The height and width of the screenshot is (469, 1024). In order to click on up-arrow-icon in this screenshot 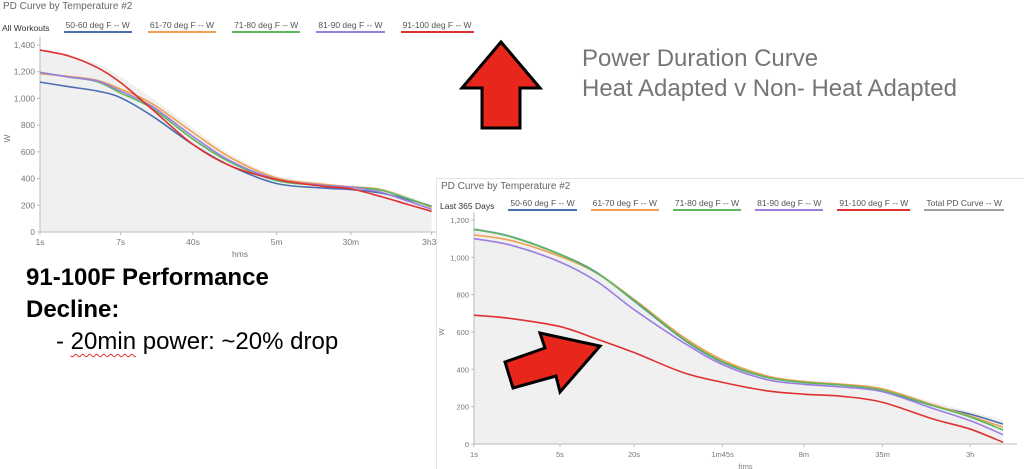, I will do `click(501, 84)`.